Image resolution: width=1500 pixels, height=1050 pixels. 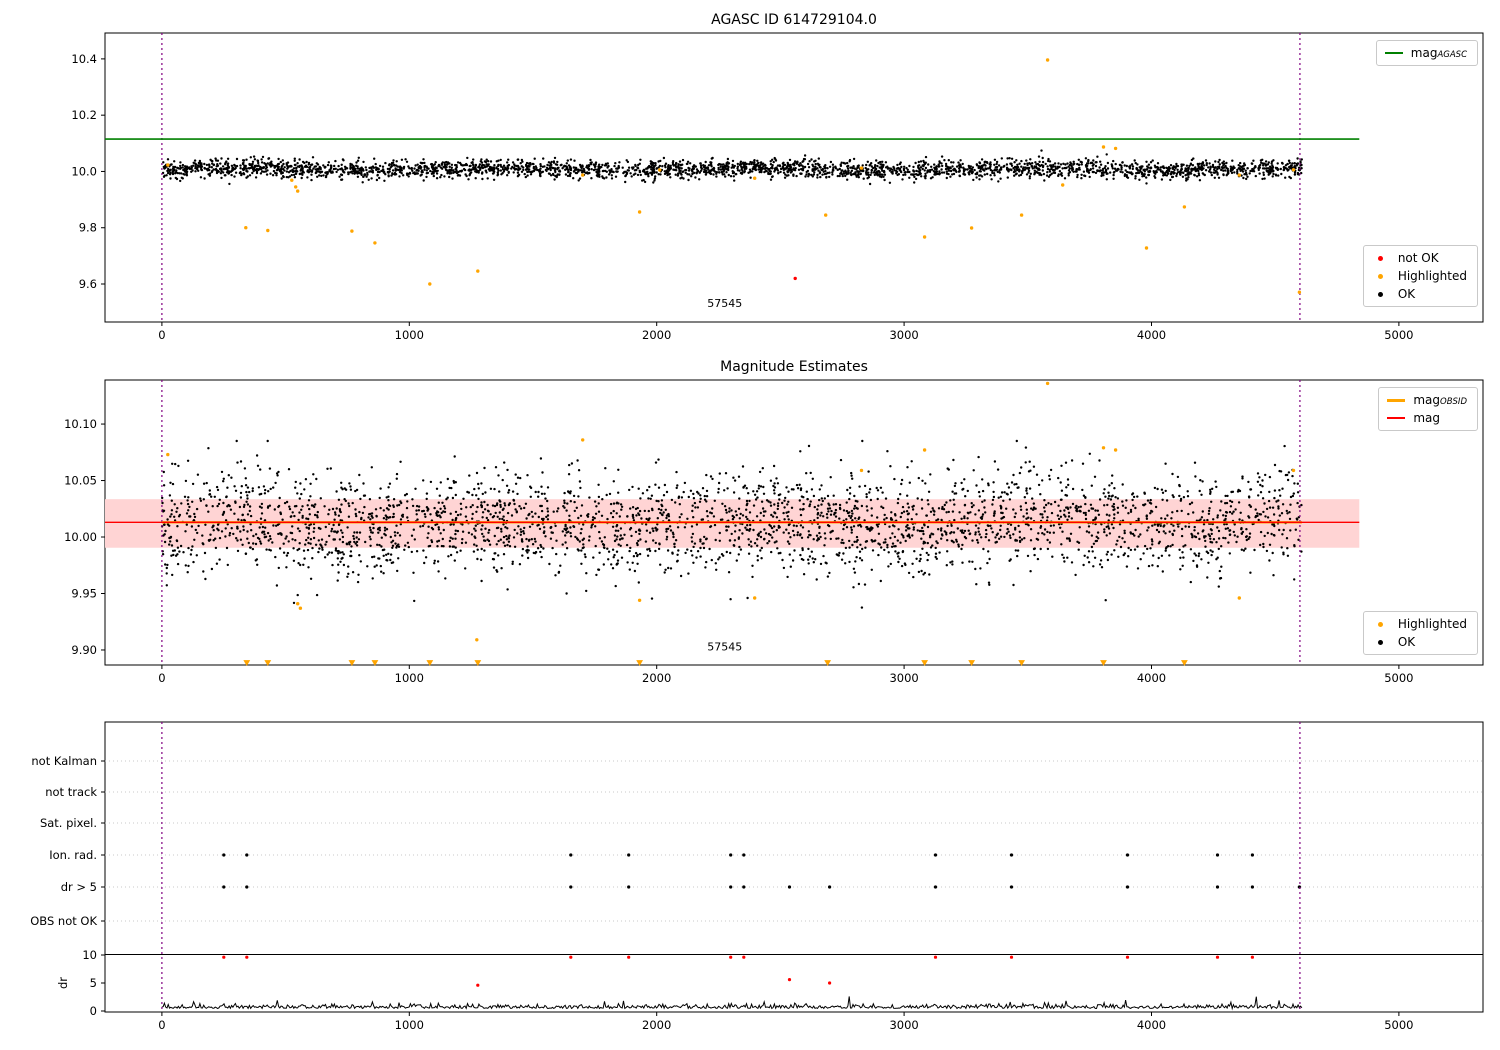 What do you see at coordinates (73, 855) in the screenshot?
I see `flag-row-label: Ion. rad.` at bounding box center [73, 855].